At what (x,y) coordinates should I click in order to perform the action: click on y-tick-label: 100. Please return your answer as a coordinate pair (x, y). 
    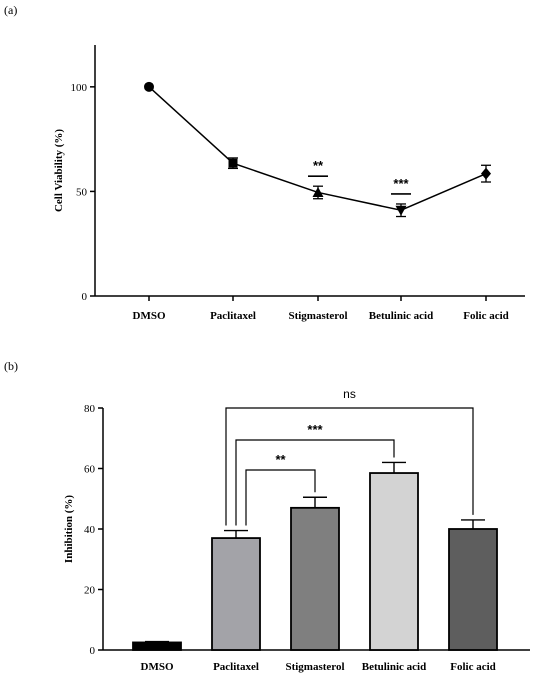
    Looking at the image, I should click on (79, 88).